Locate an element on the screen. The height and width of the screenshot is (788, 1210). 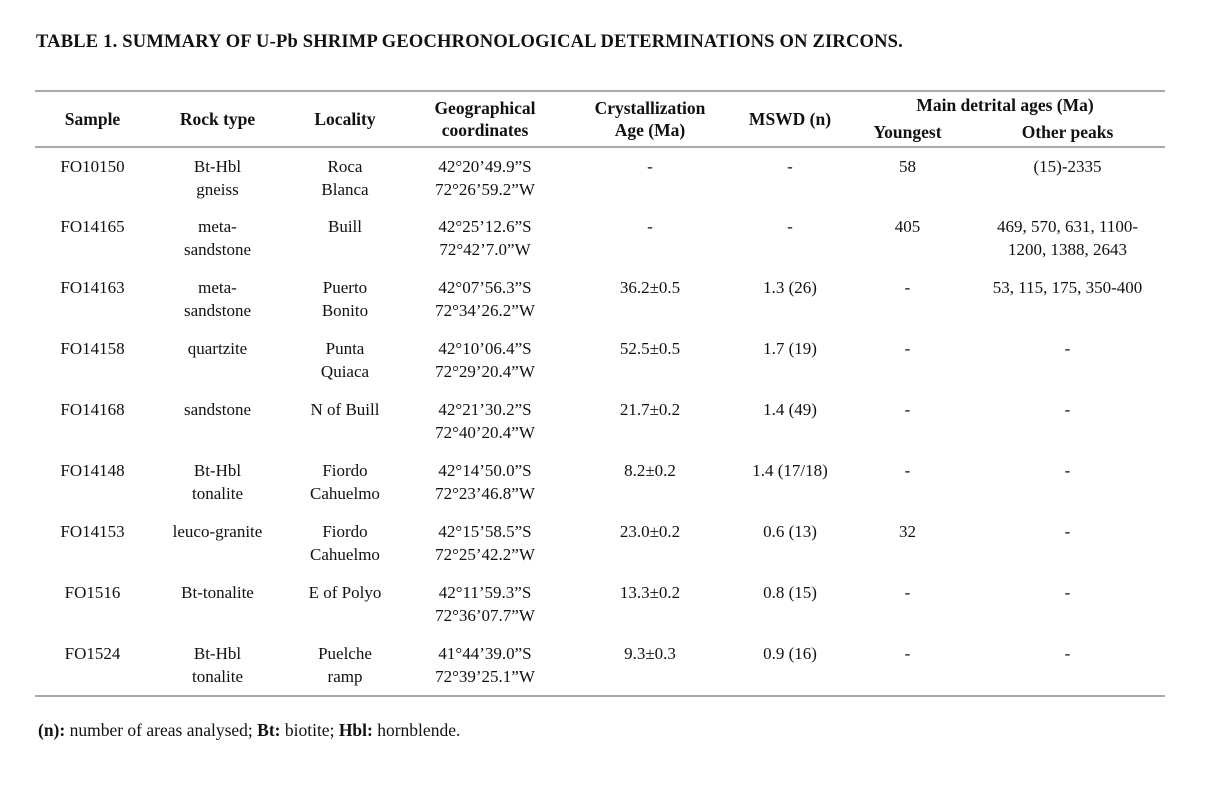
cell-coordinates: 42°20’49.9”S 72°26’59.2”W is located at coordinates (485, 178).